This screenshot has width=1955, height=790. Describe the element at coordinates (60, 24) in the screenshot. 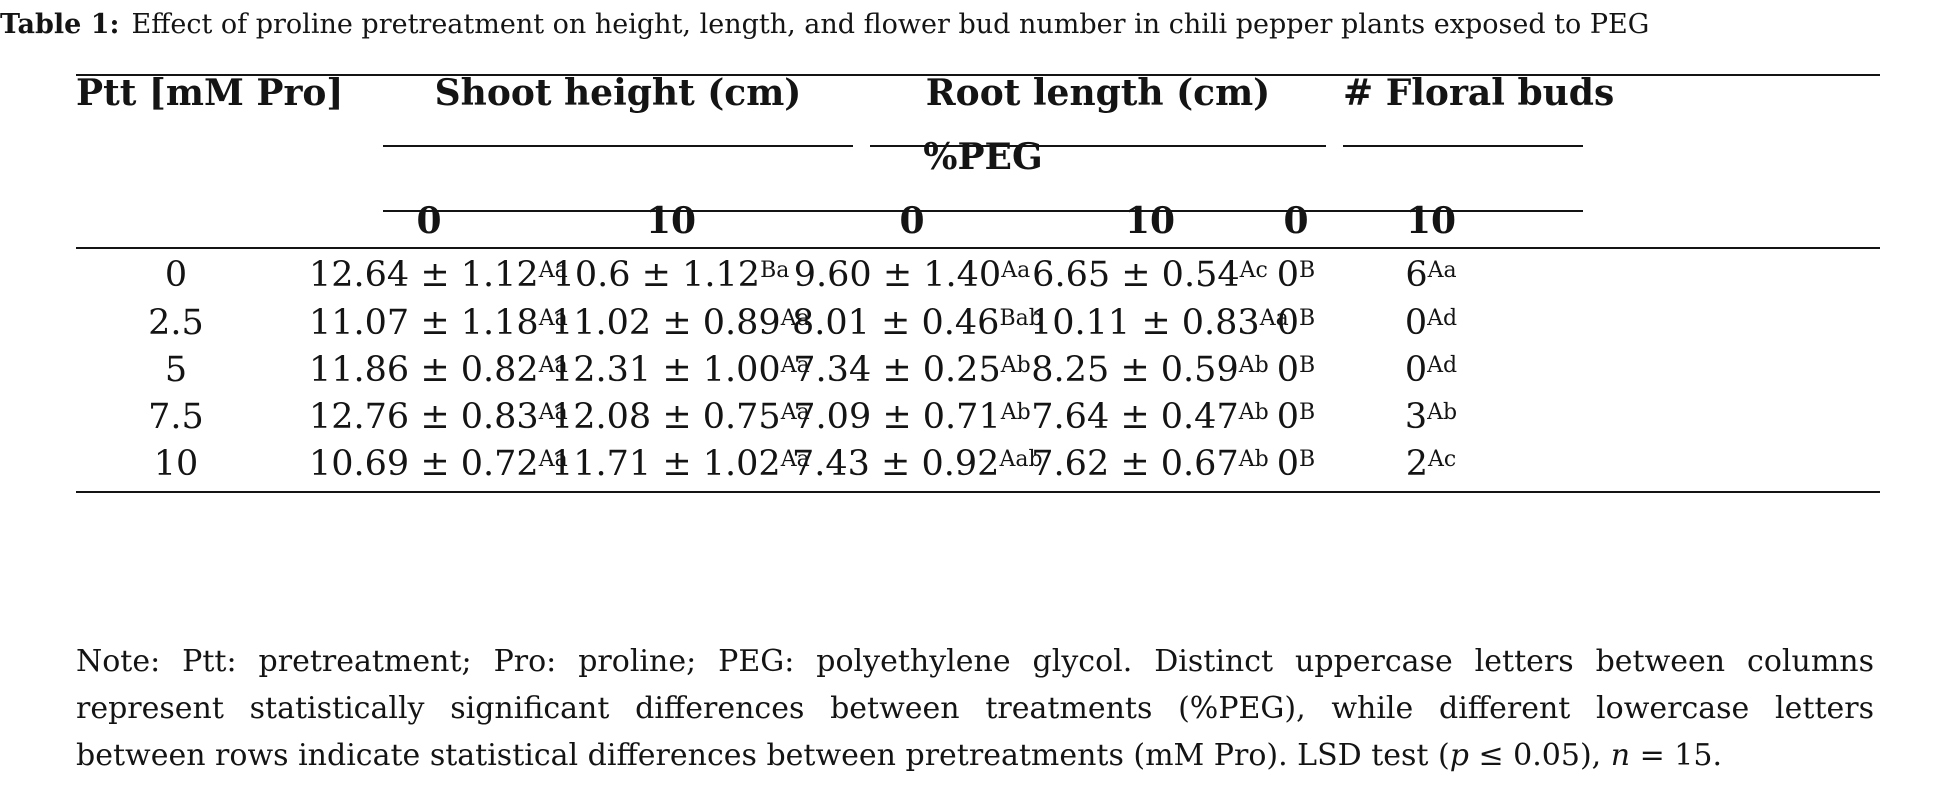

I see `caption-label: Table 1:` at that location.